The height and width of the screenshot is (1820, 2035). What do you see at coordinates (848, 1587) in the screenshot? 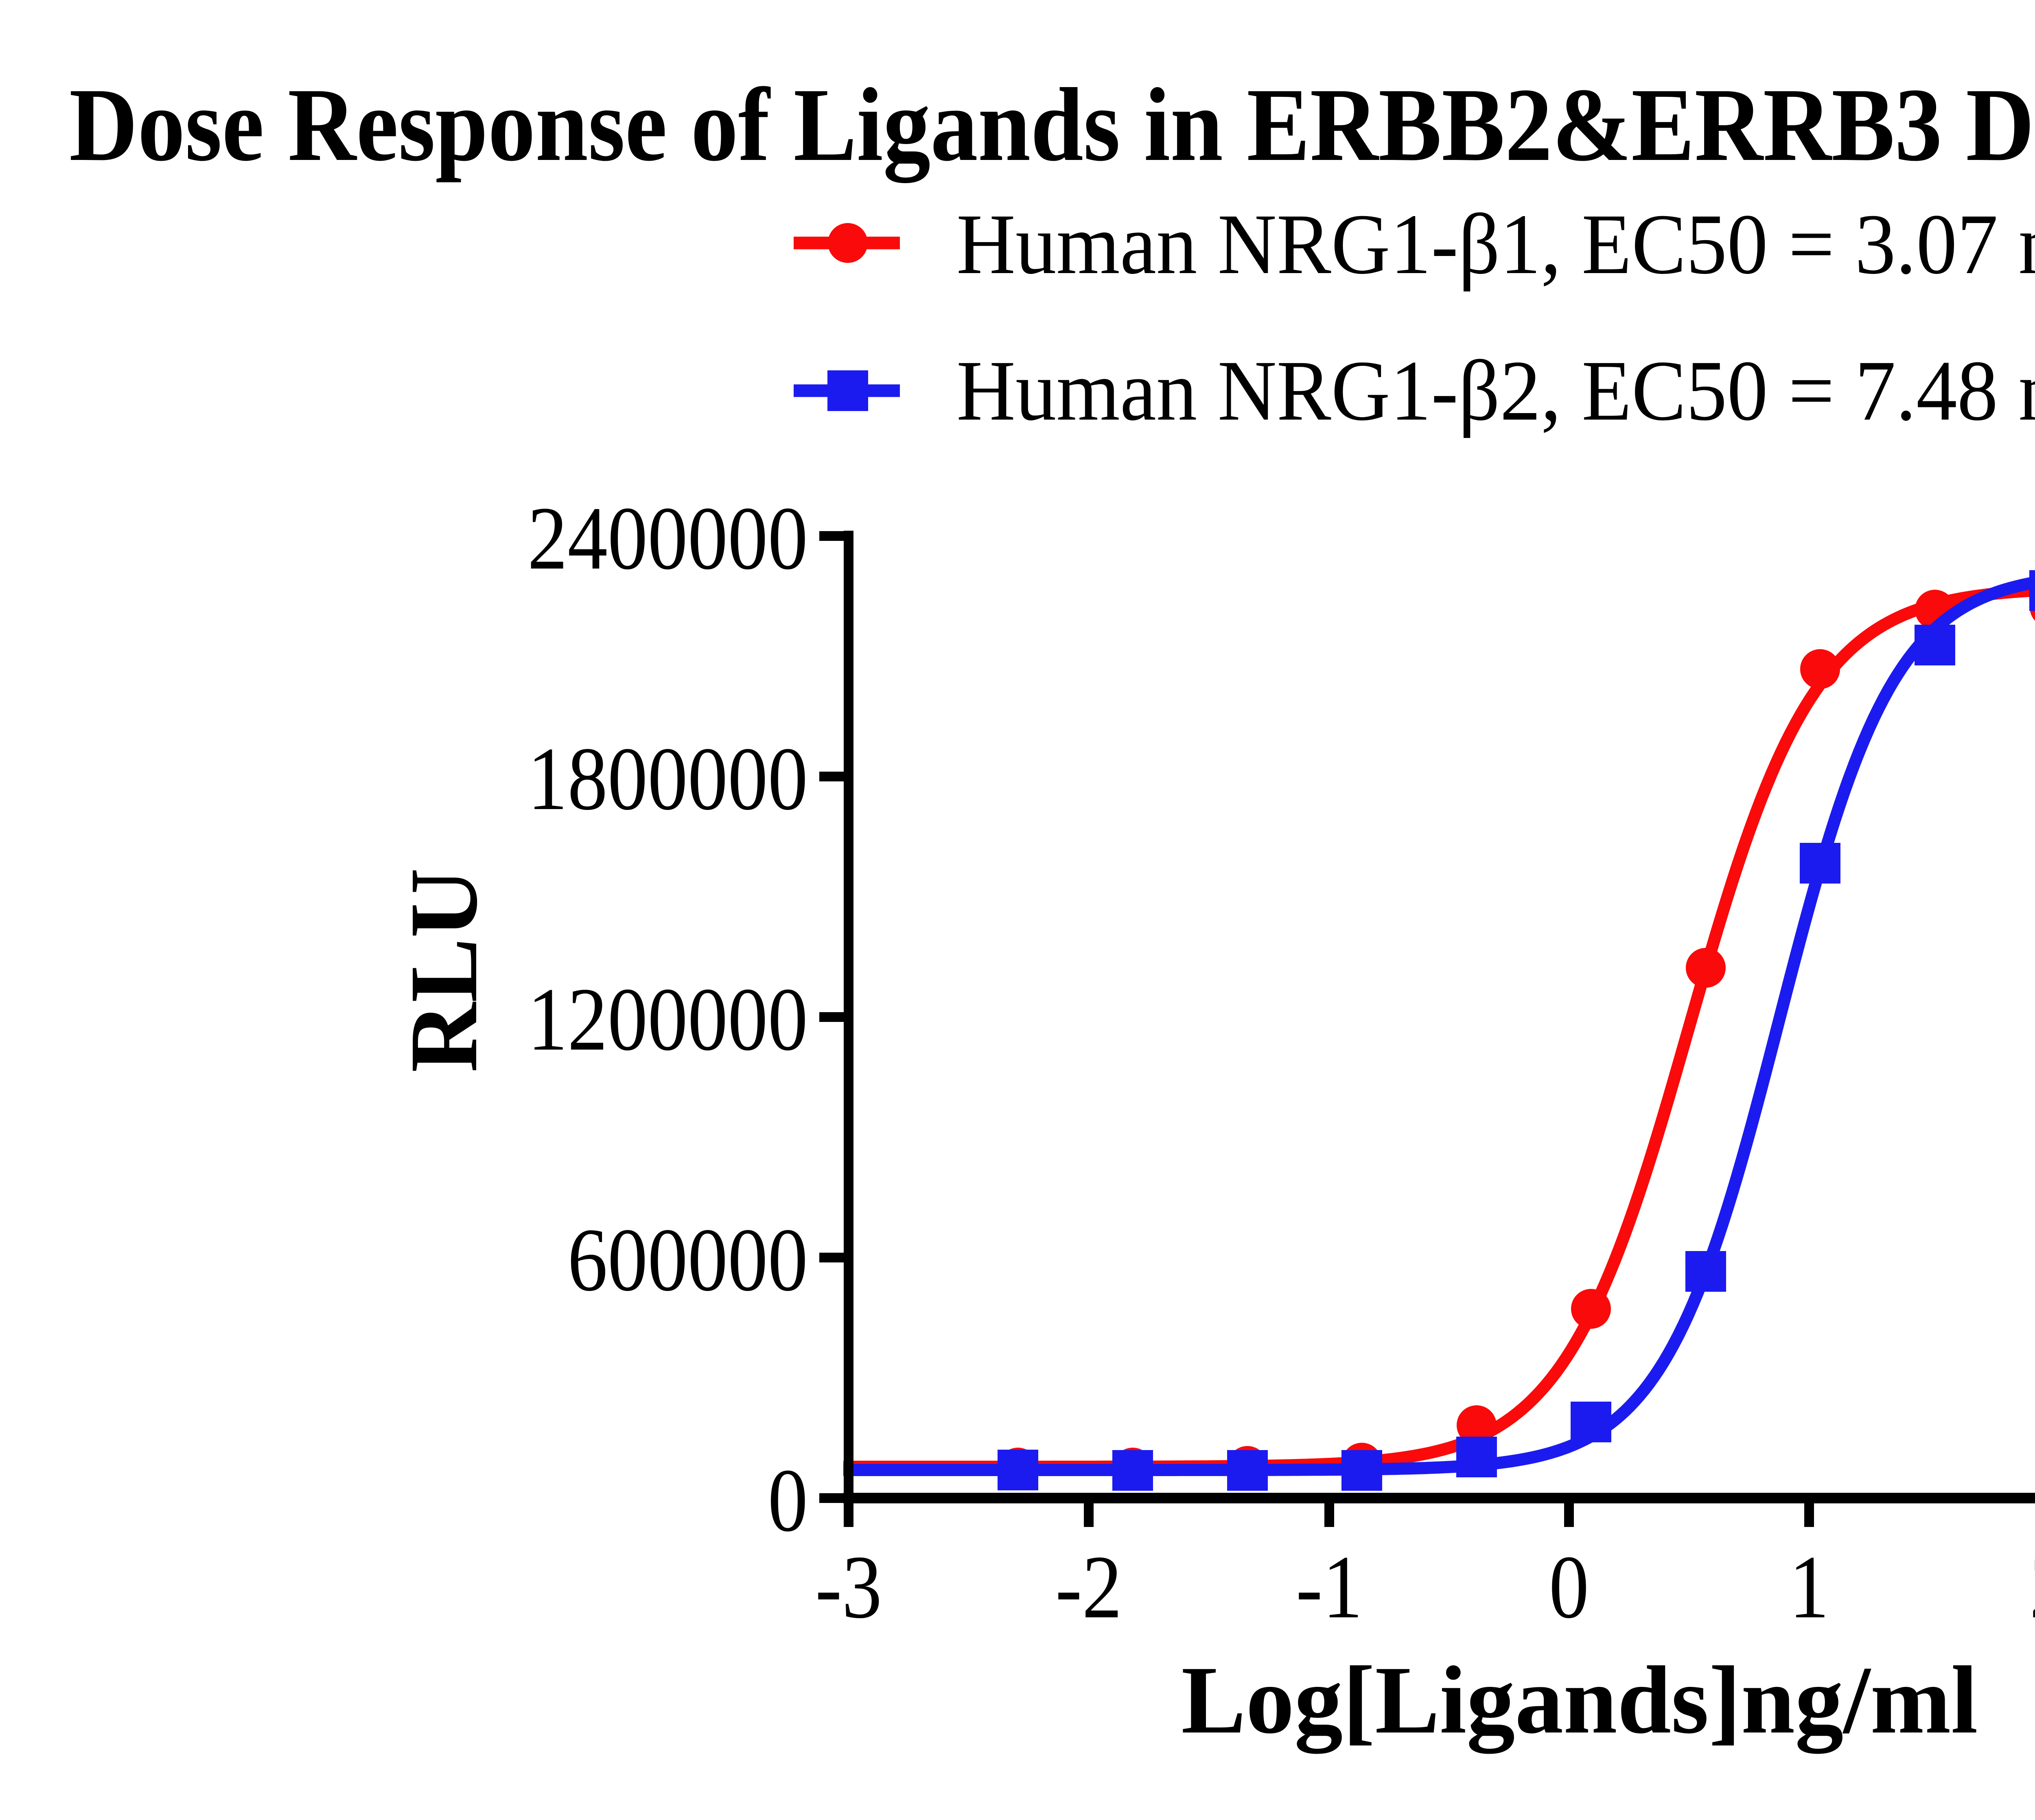
I see `svg-text: -3` at bounding box center [848, 1587].